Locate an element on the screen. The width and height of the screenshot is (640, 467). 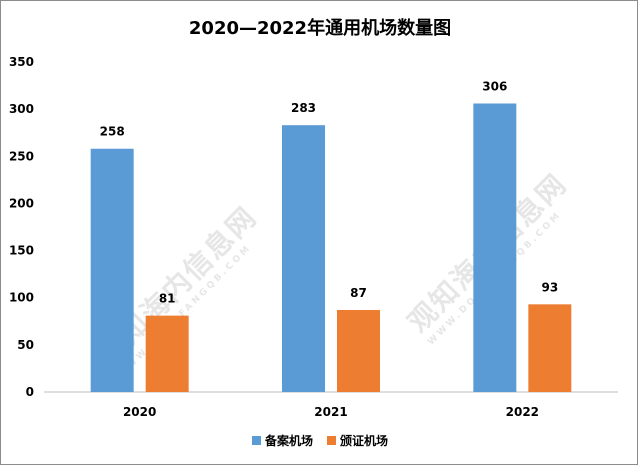
data-label-2020-series-0: 258 is located at coordinates (112, 132).